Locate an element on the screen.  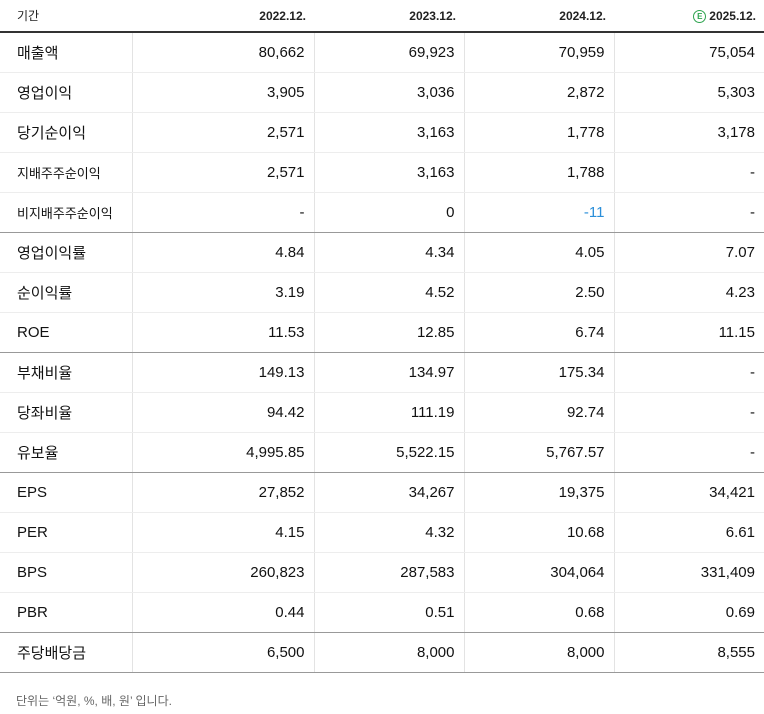
table-row: 비지배주주순이익 - 0 -11 - is located at coordinates (382, 212).